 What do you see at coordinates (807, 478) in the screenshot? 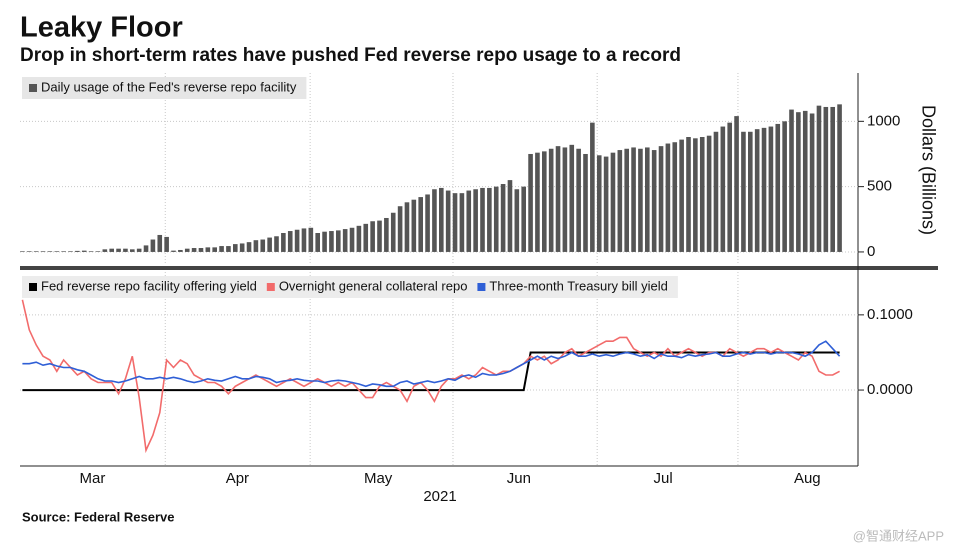
I see `x-tick-label: Aug` at bounding box center [807, 478].